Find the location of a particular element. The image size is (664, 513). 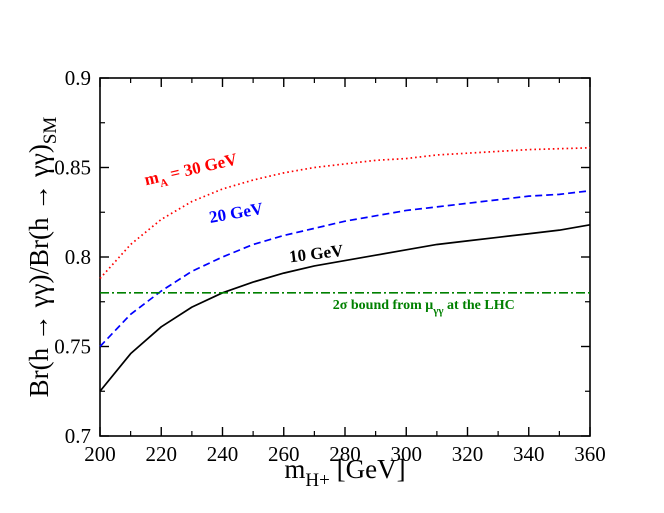

x-tick-label: 360 is located at coordinates (590, 454).